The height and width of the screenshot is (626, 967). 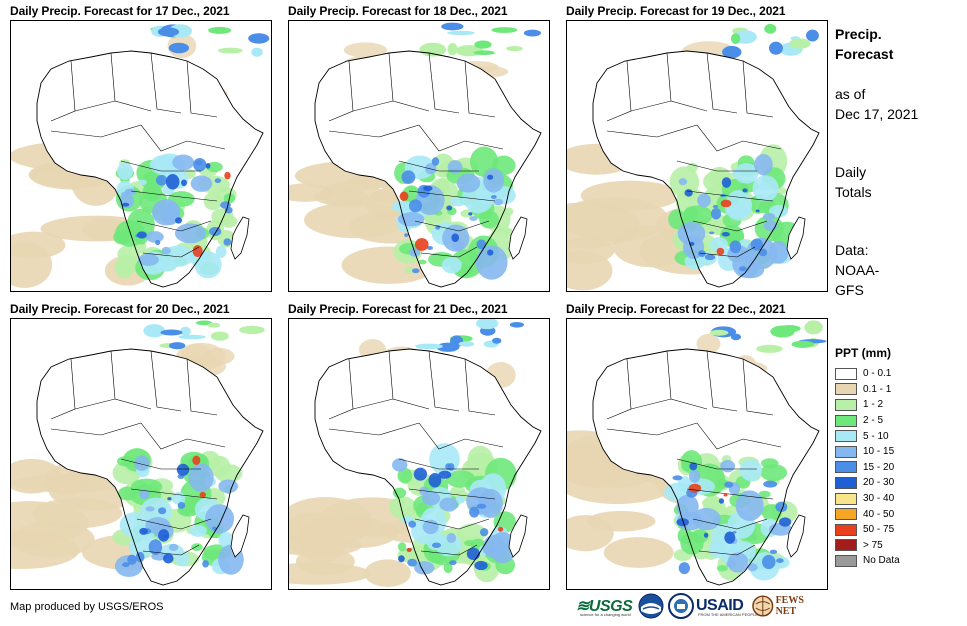 I want to click on precip-map, so click(x=697, y=156).